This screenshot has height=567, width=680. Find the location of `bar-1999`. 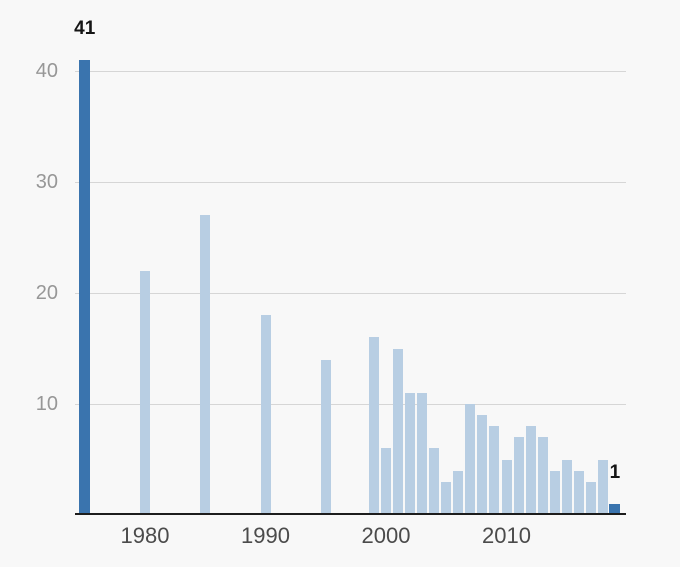

bar-1999 is located at coordinates (373, 426).